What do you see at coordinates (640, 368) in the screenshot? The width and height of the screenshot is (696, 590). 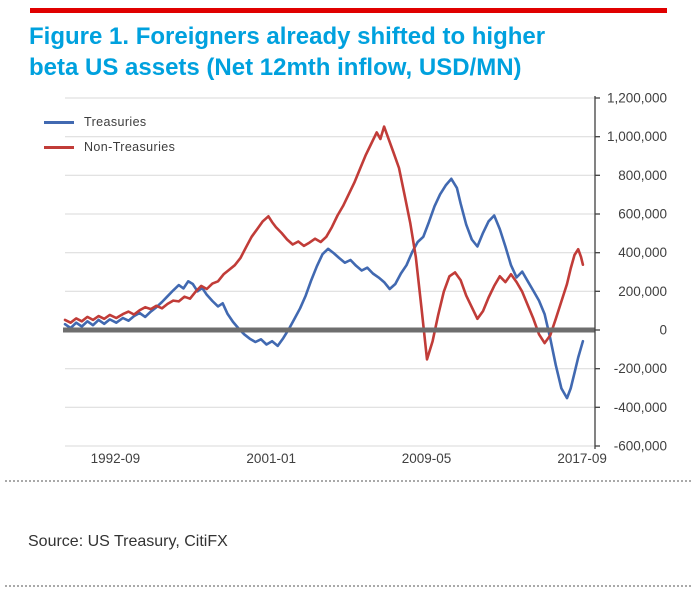 I see `y-tick-label: -200,000` at bounding box center [640, 368].